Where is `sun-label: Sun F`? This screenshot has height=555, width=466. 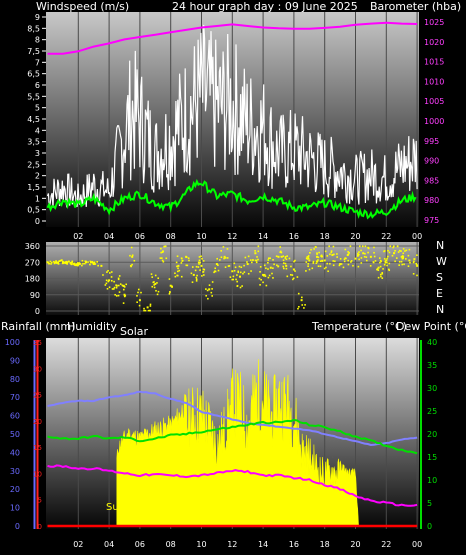
sun-label: Sun F is located at coordinates (120, 507).